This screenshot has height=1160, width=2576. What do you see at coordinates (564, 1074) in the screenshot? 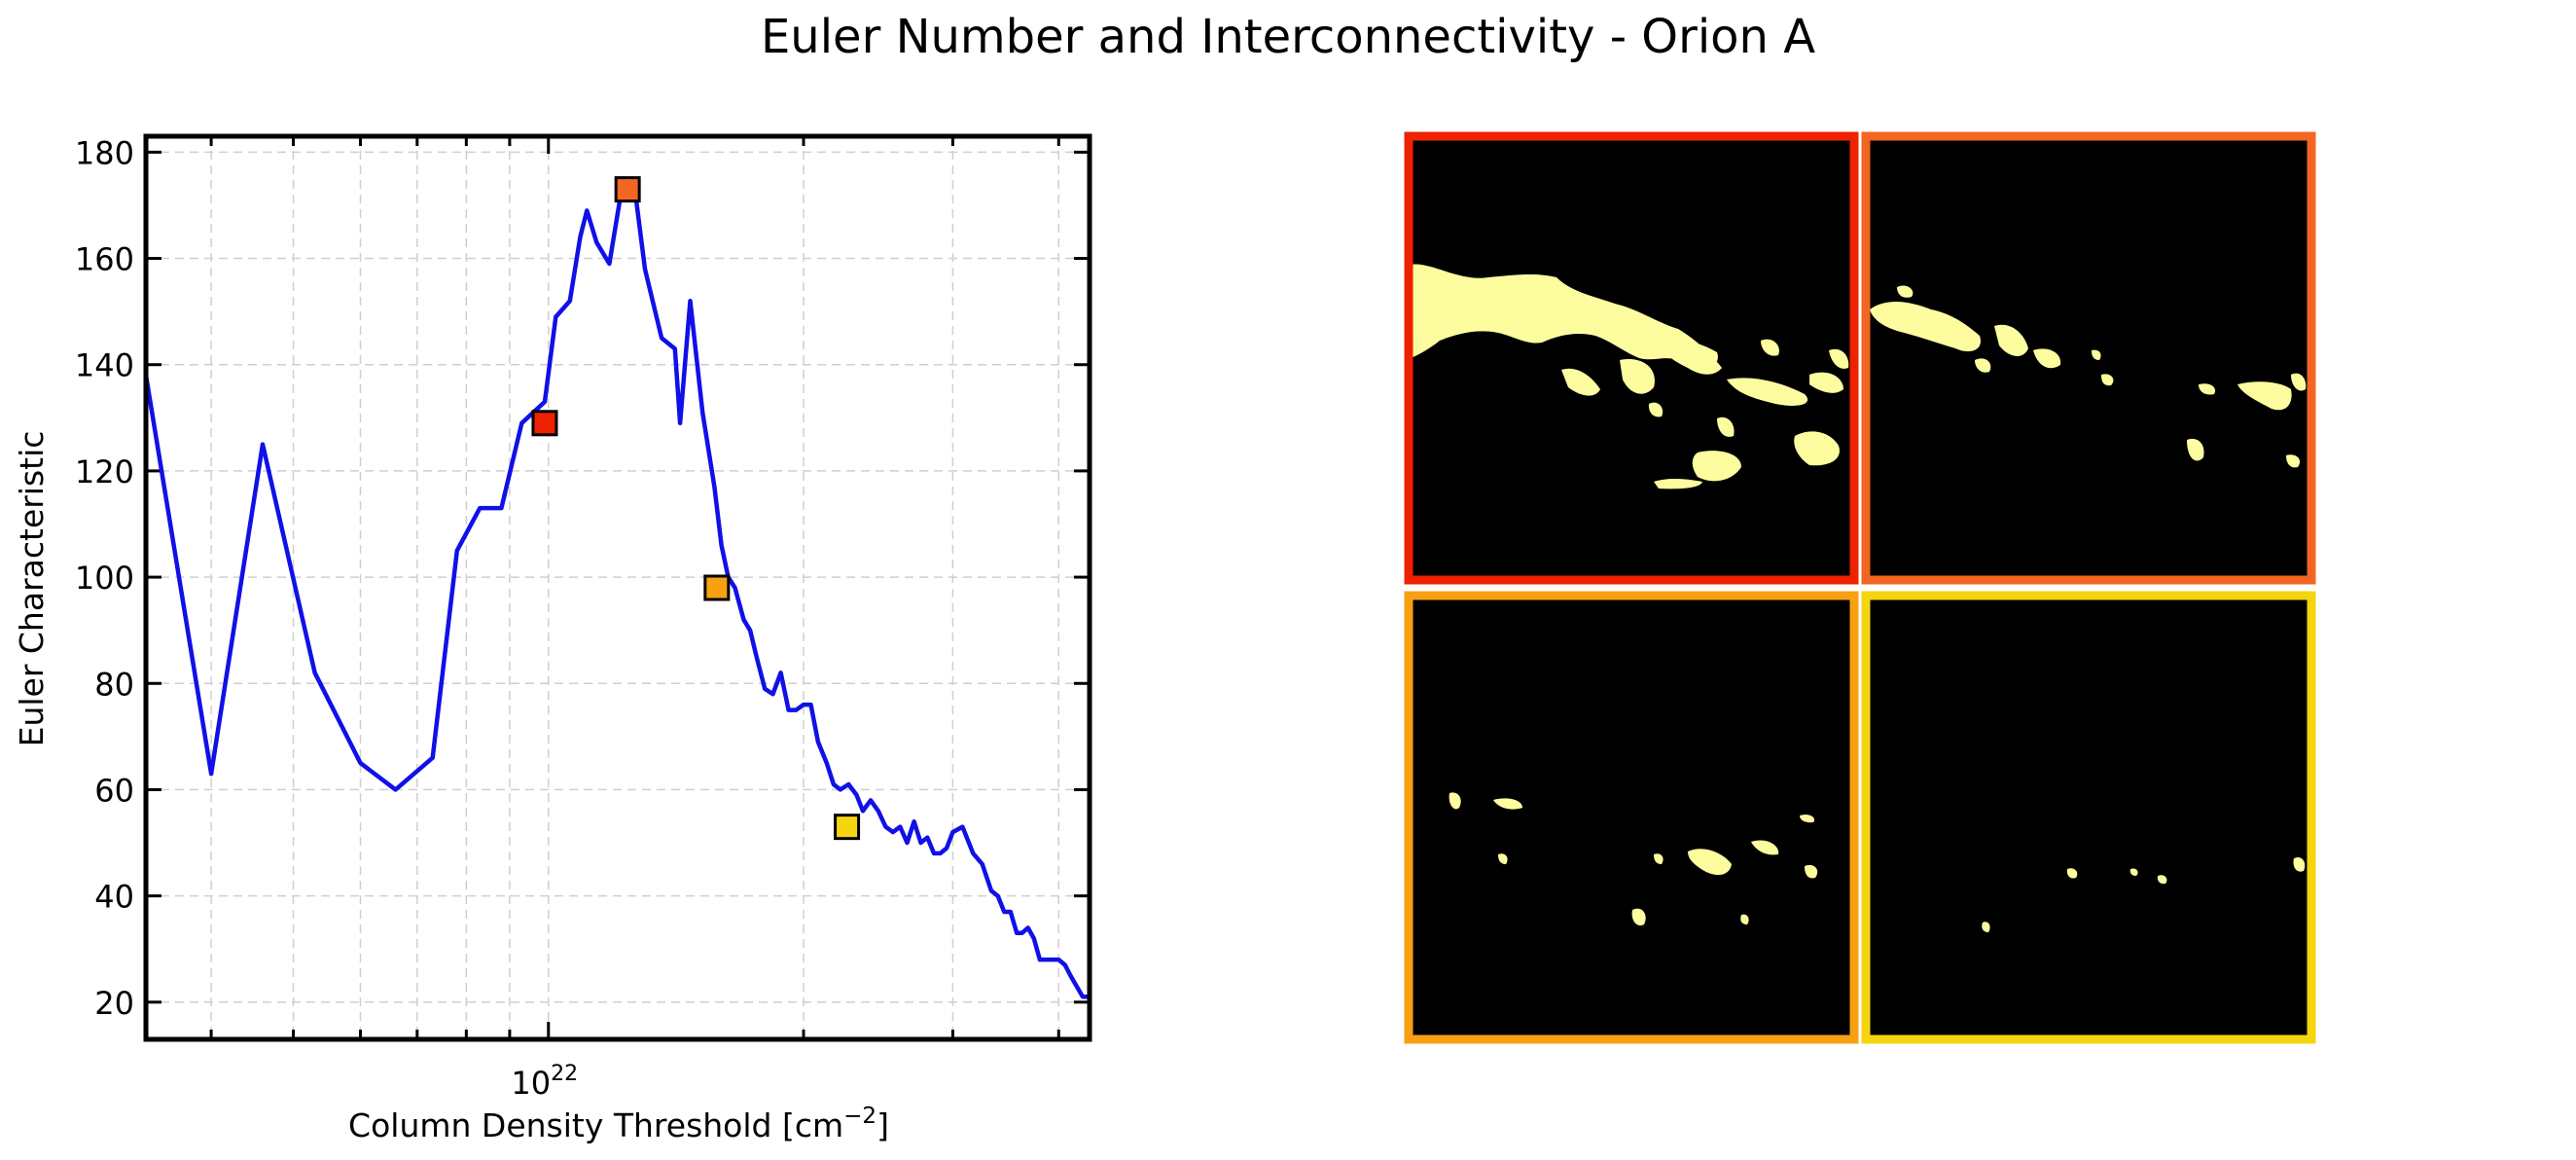
I see `x-tick-label-exponent: 22` at bounding box center [564, 1074].